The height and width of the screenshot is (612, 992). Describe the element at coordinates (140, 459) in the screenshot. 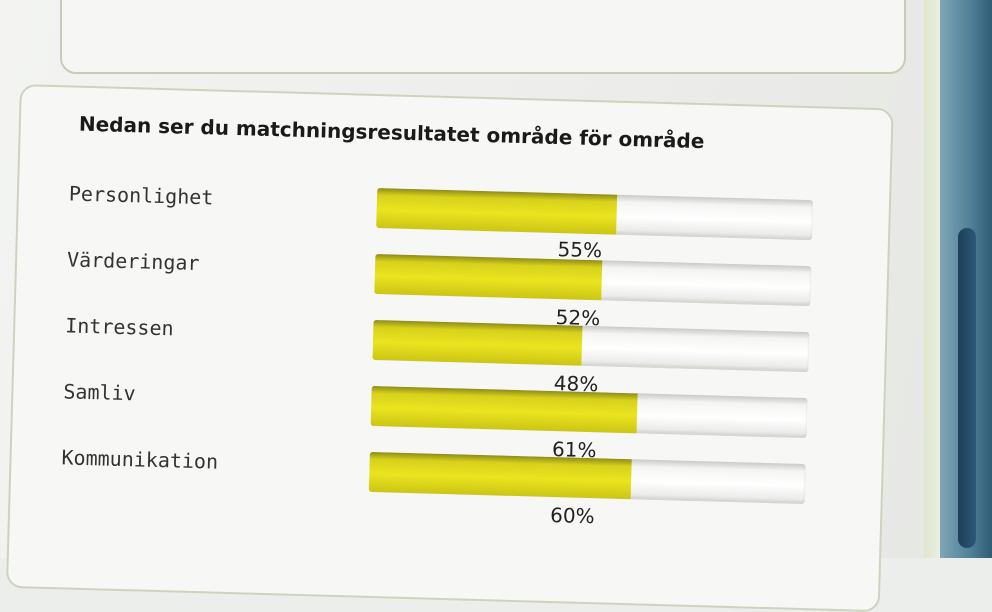

I see `result-label: Kommunikation` at that location.